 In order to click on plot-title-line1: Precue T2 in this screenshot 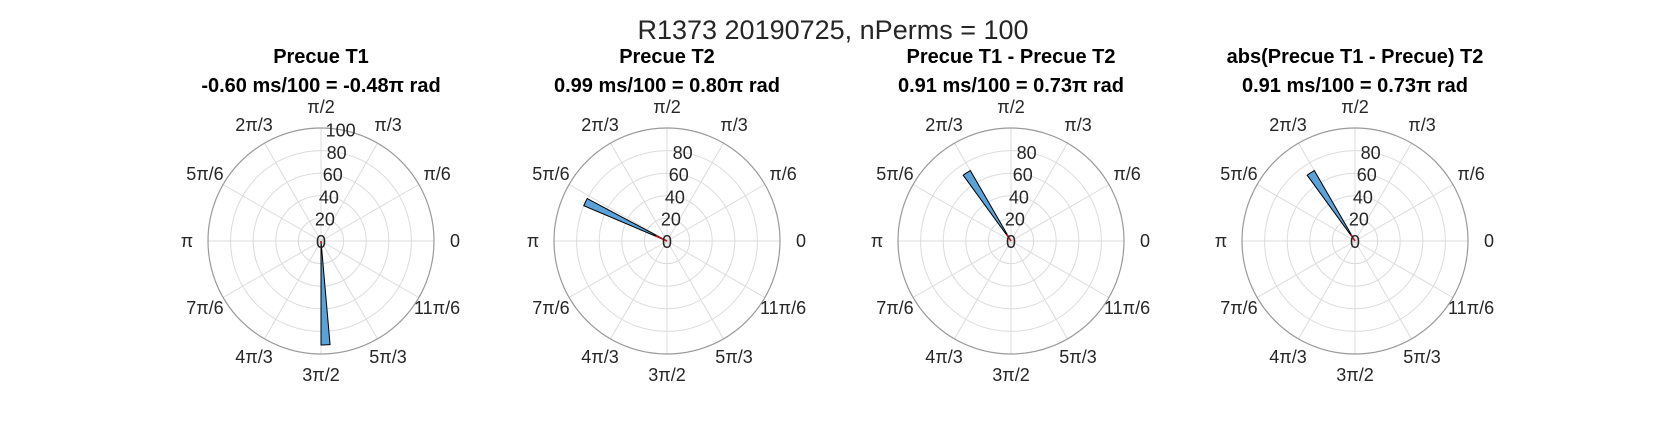, I will do `click(667, 57)`.